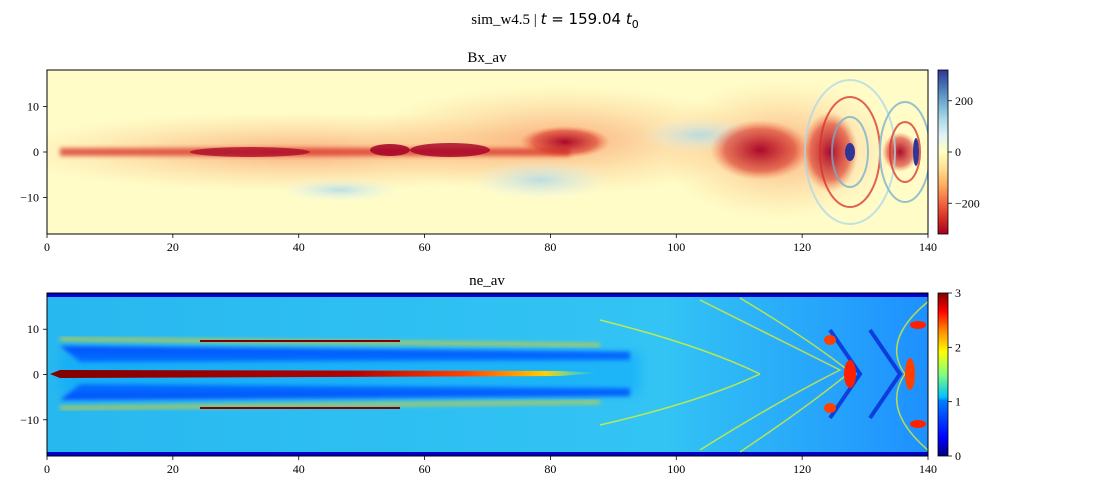  Describe the element at coordinates (943, 374) in the screenshot. I see `colorbar-ne` at that location.